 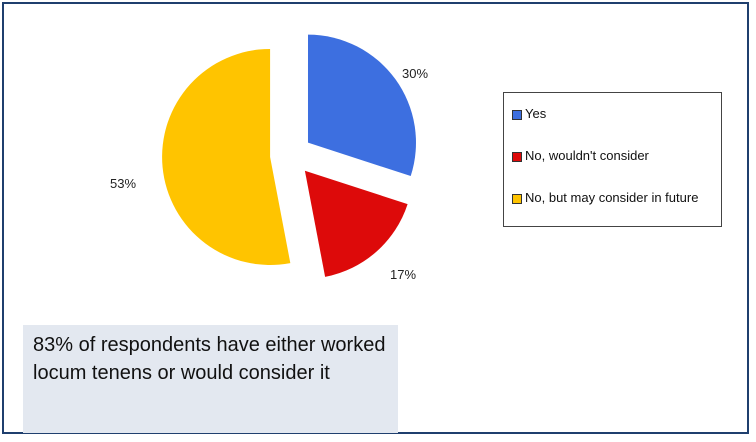 What do you see at coordinates (612, 114) in the screenshot?
I see `legend-item-yes: Yes` at bounding box center [612, 114].